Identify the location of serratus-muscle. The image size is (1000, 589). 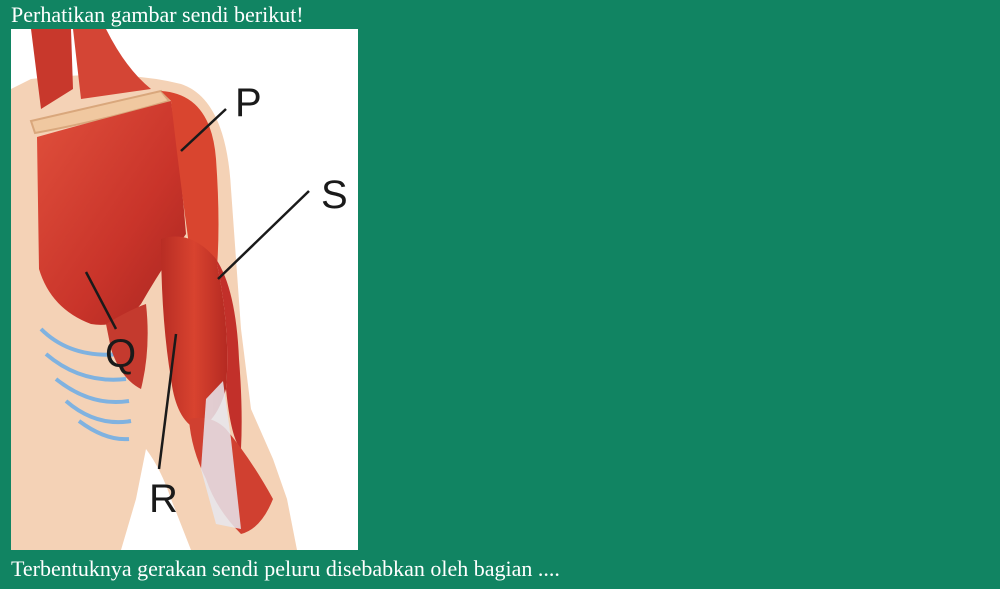
(127, 346).